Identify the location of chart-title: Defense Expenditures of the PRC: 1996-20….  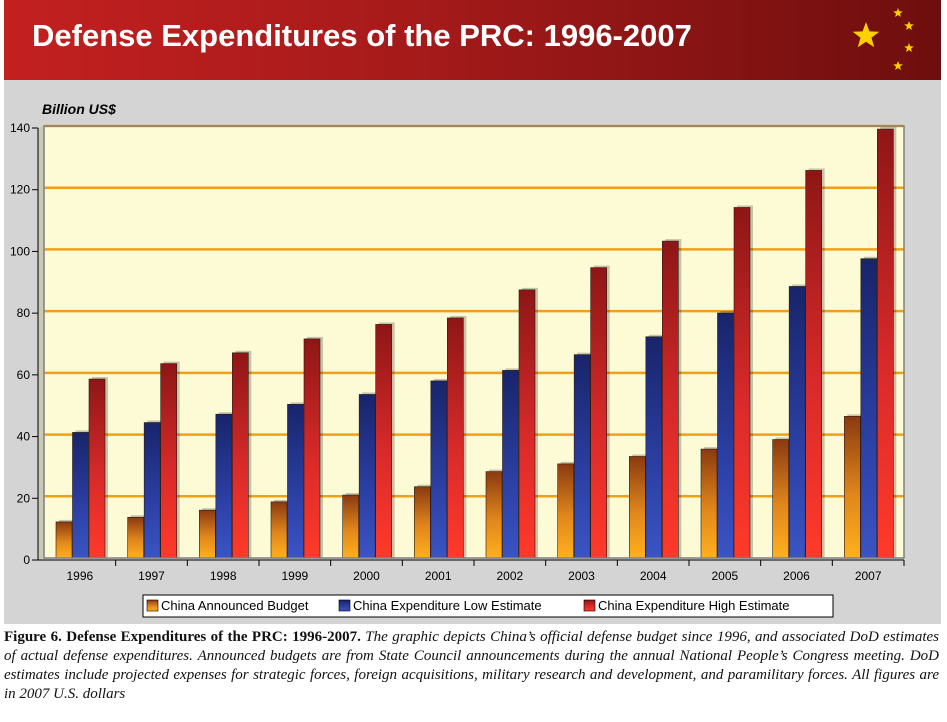
(362, 35).